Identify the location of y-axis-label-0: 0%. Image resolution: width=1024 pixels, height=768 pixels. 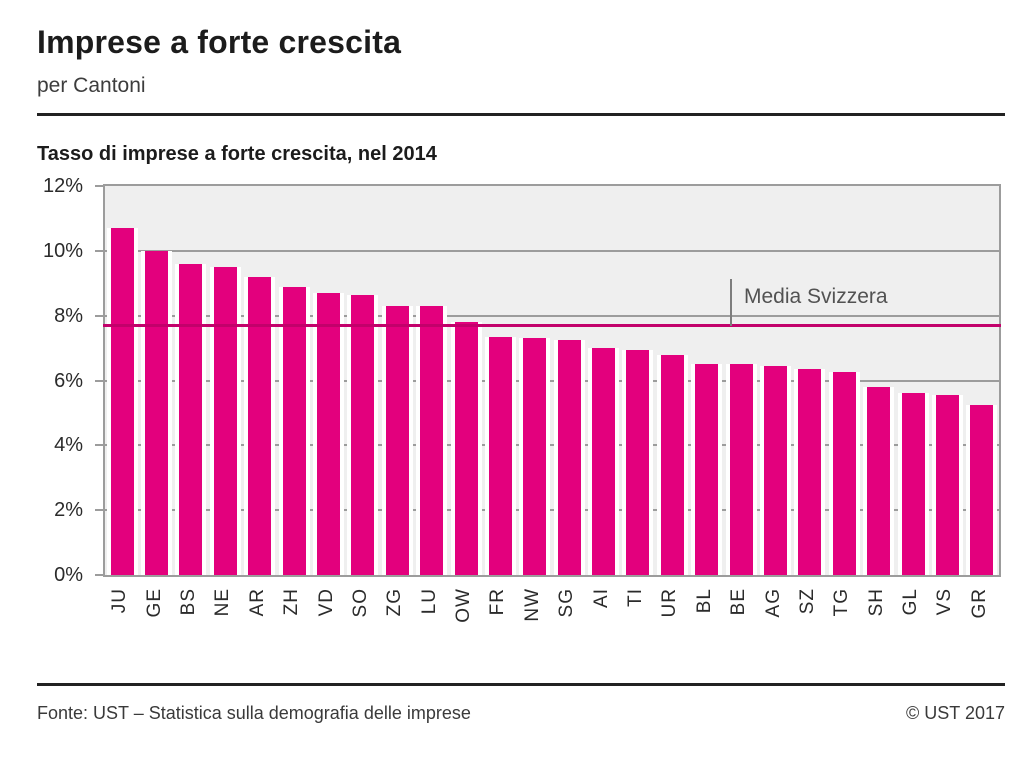
(68, 575).